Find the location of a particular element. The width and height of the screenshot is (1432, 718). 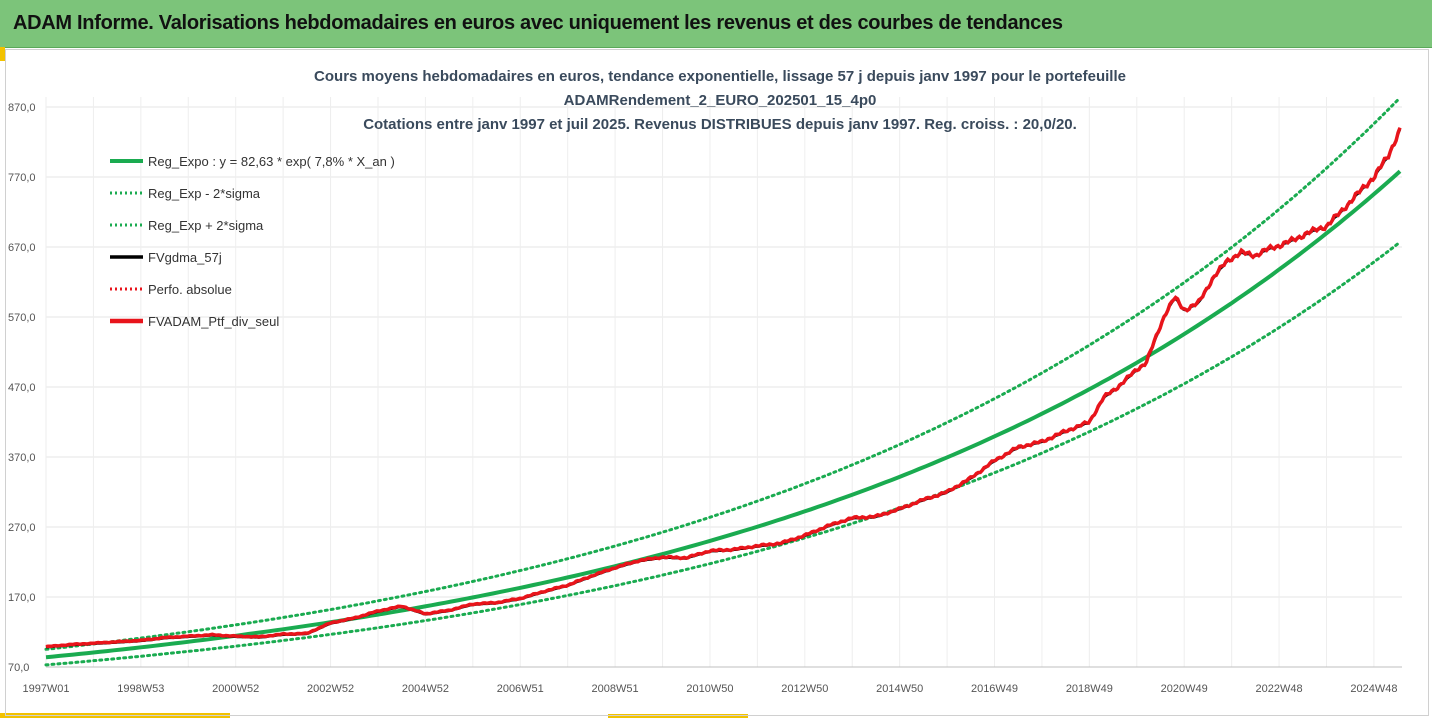

y-tick-label: 370,0 is located at coordinates (22, 458).